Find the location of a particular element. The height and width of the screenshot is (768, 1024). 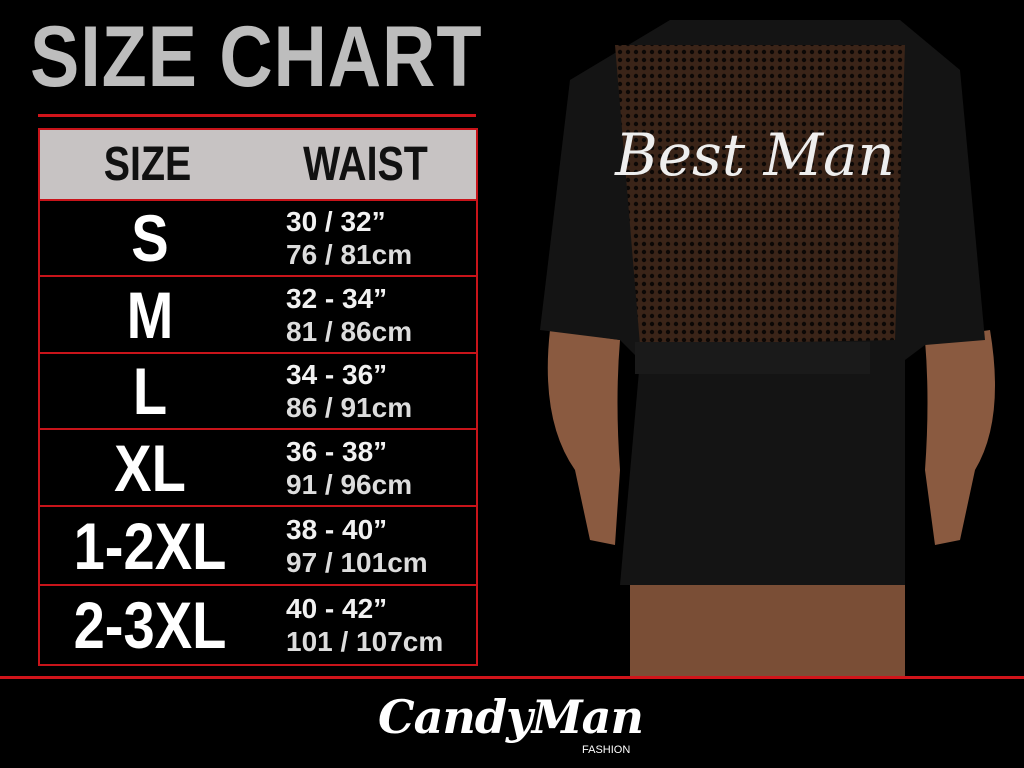

waist-value: 32 - 34” 81 / 86cm is located at coordinates (368, 315).